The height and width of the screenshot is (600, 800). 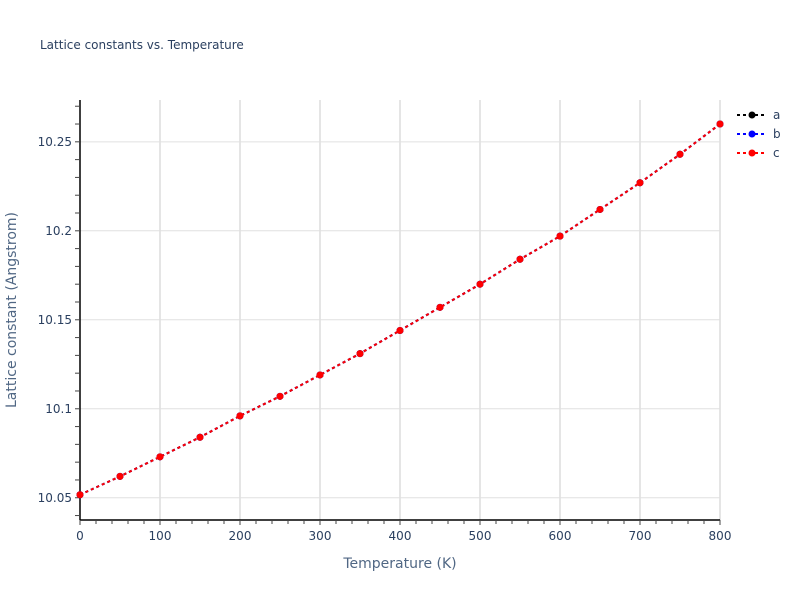 I want to click on chart-title: Lattice constants vs. Temperature, so click(x=142, y=45).